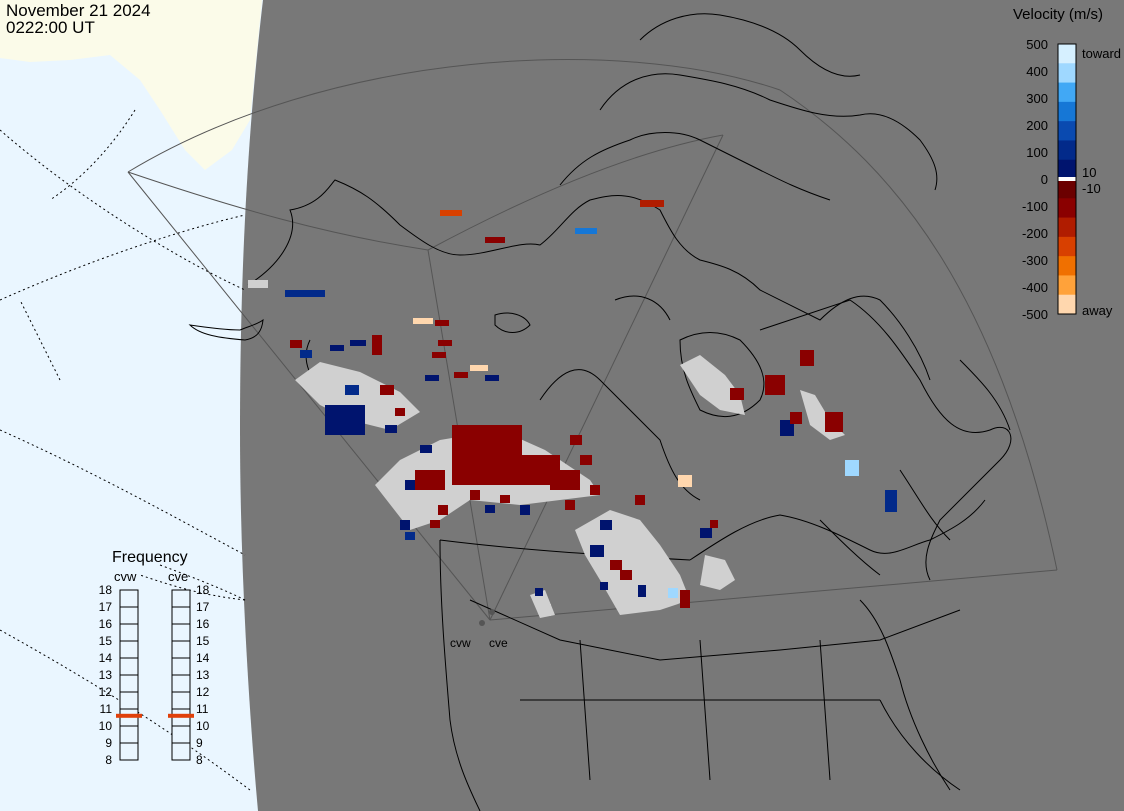  Describe the element at coordinates (460, 643) in the screenshot. I see `site-label-cvw: cvw` at that location.